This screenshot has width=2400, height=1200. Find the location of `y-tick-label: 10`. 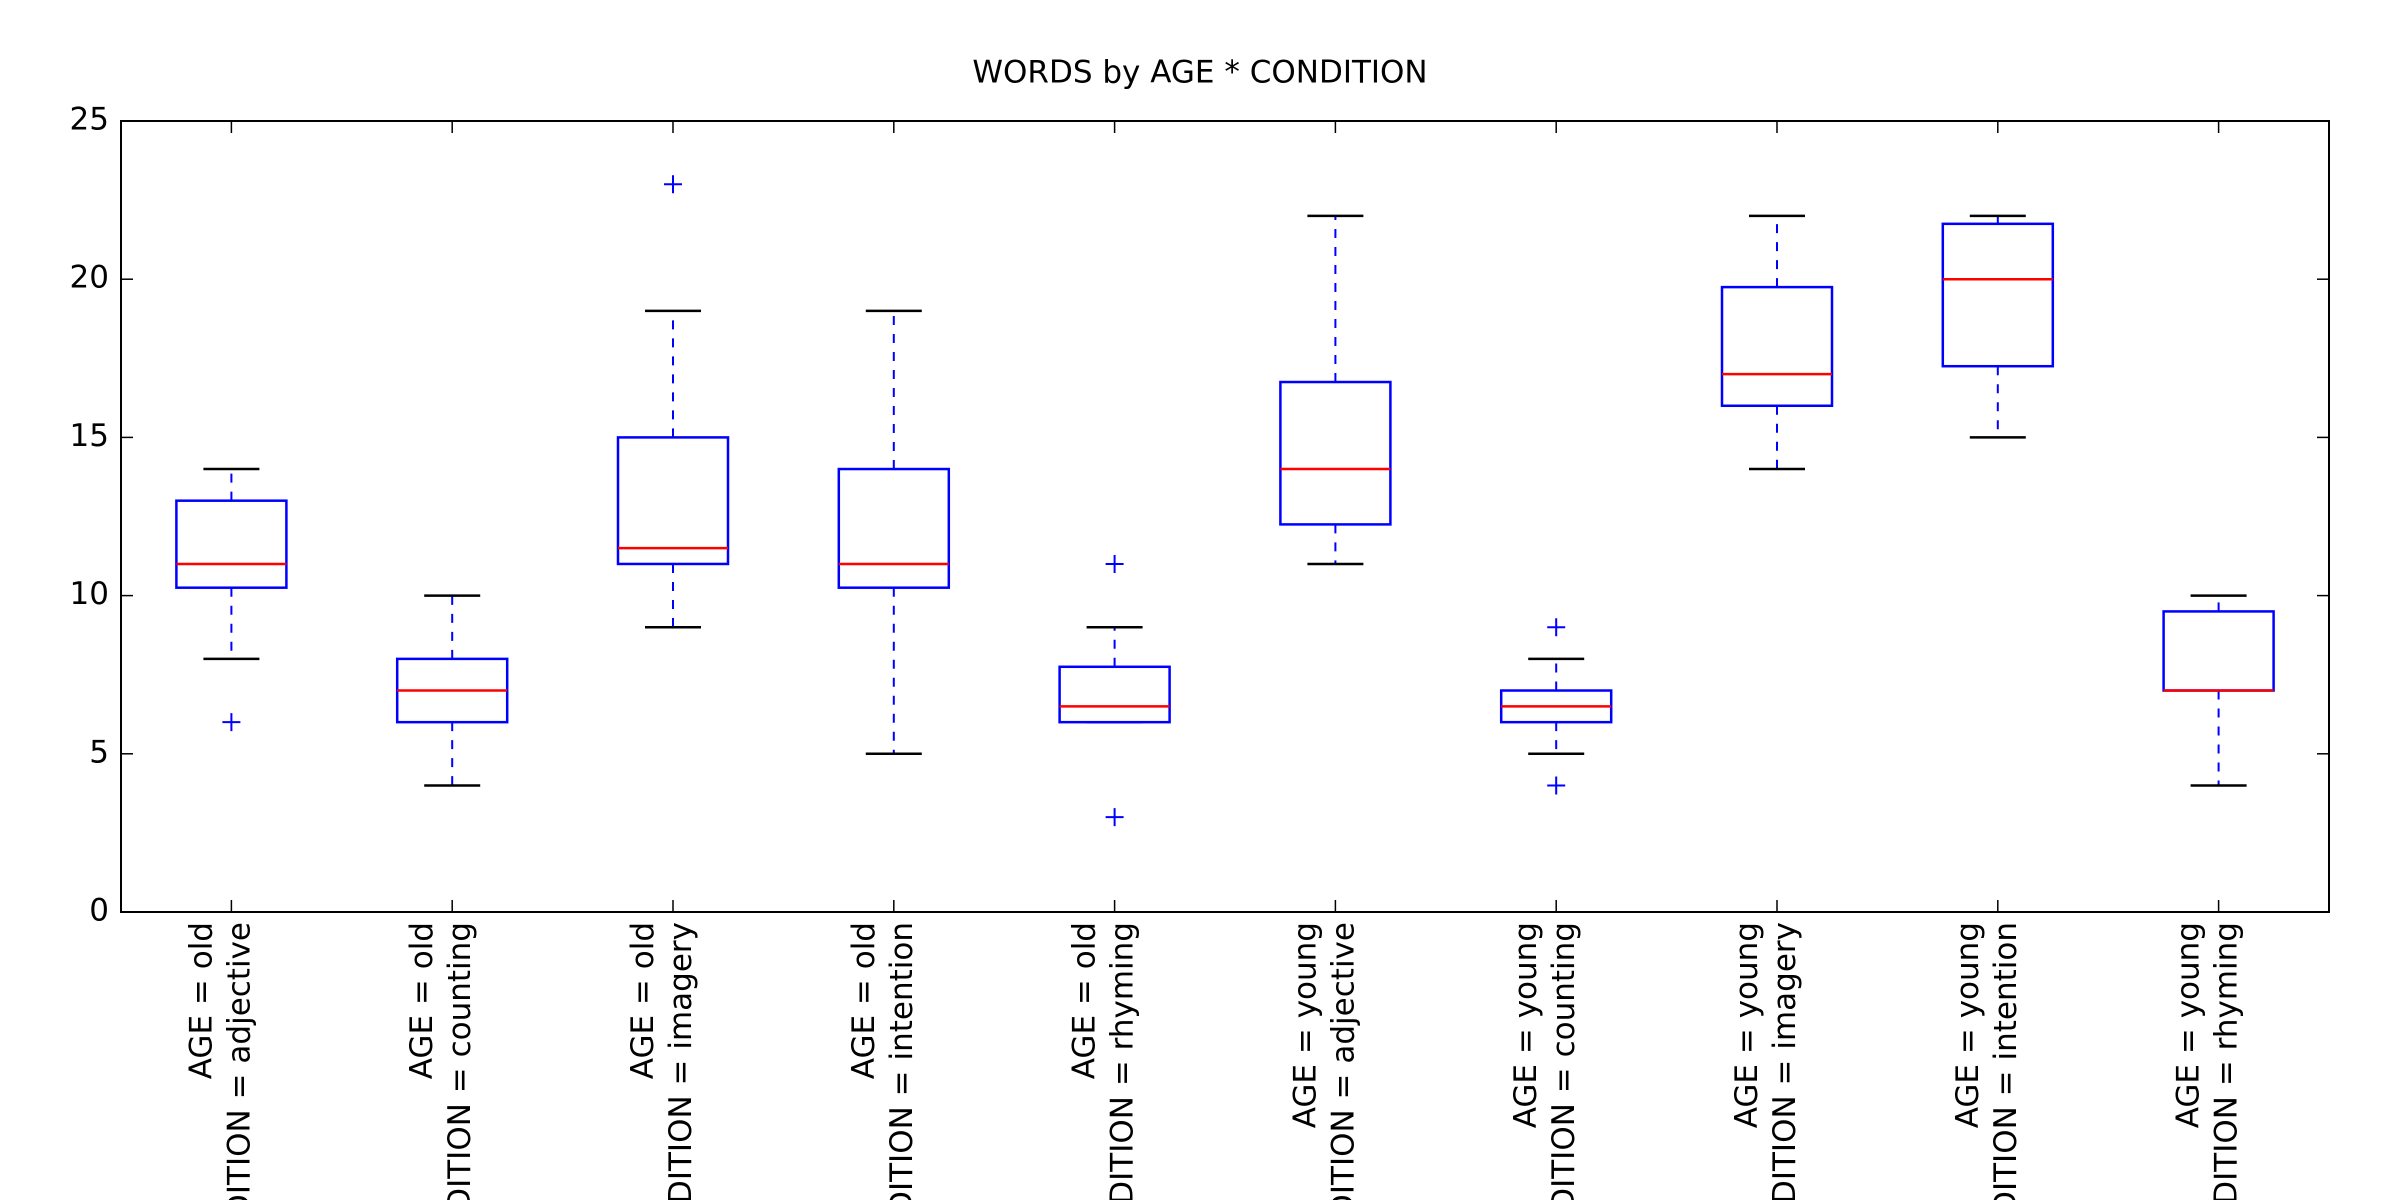

y-tick-label: 10 is located at coordinates (89, 594).